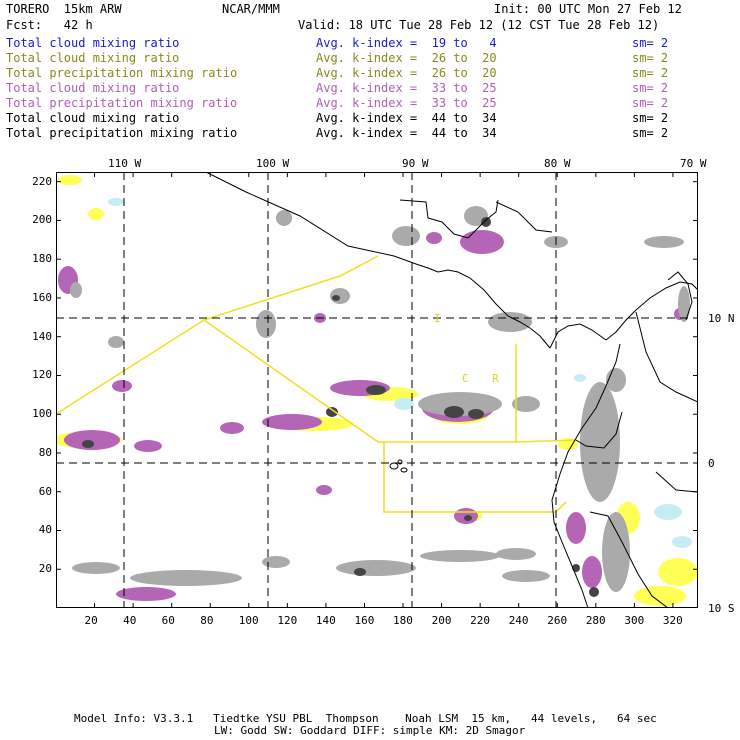 This screenshot has width=740, height=740. I want to click on y-tick-label: 40, so click(45, 530).